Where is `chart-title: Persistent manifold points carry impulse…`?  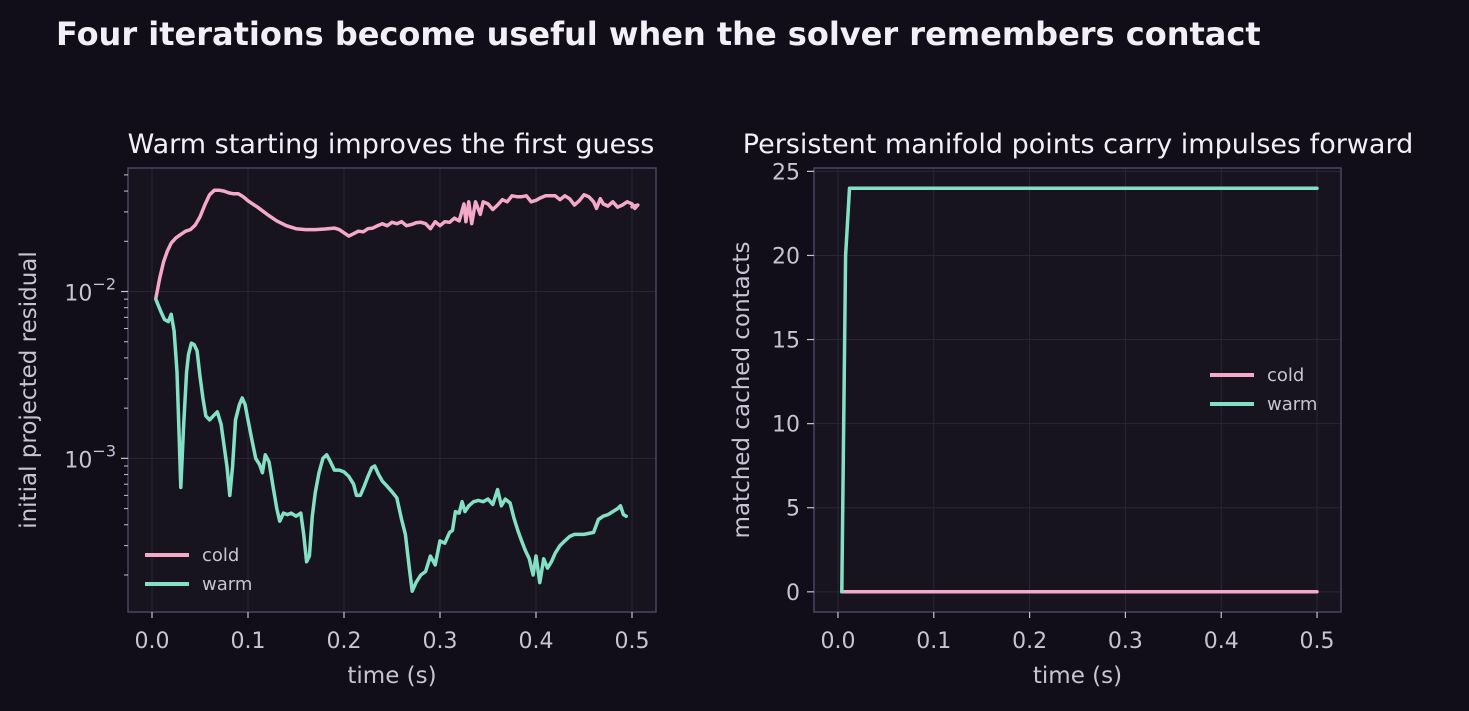 chart-title: Persistent manifold points carry impulse… is located at coordinates (1078, 144).